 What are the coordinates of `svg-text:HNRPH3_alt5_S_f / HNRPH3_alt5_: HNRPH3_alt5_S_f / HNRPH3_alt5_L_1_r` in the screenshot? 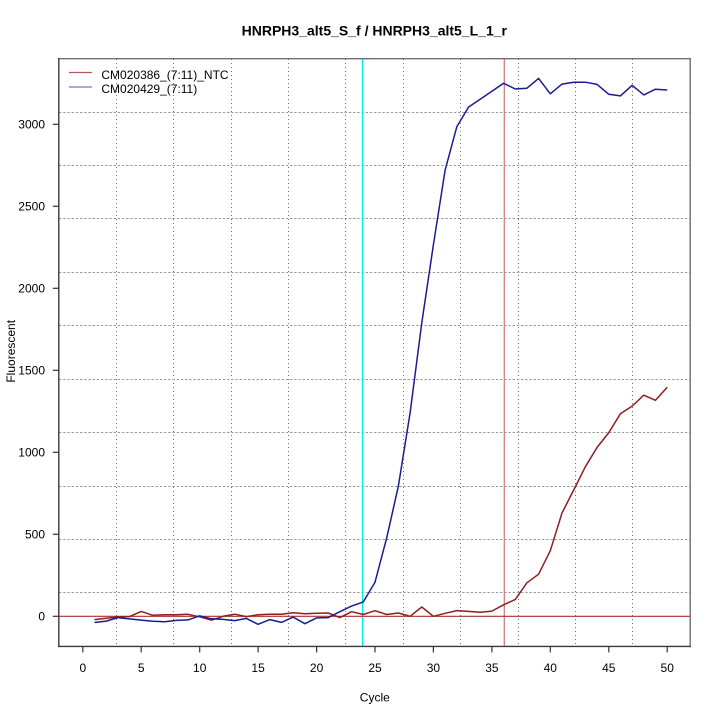 It's located at (375, 30).